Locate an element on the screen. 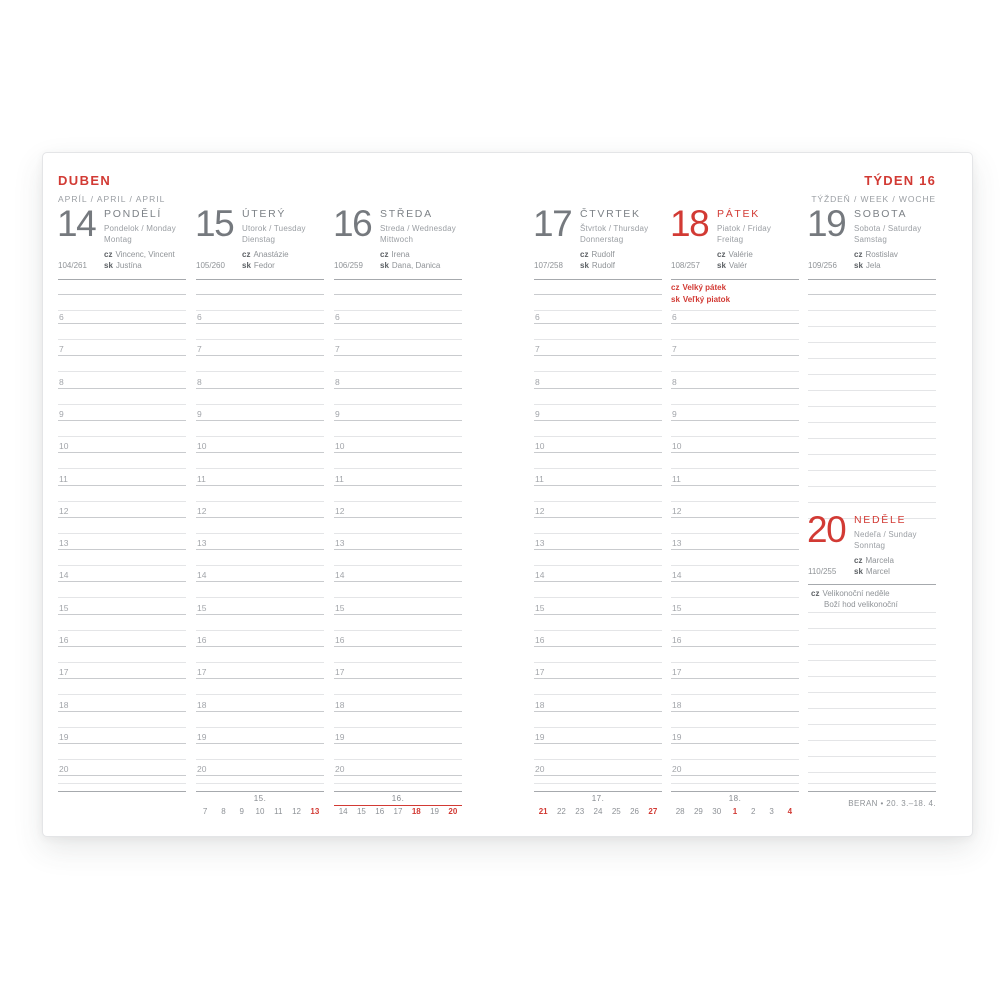 The image size is (1000, 1000). page-header-left: DUBEN APRÍL / APRIL / APRIL is located at coordinates (111, 188).